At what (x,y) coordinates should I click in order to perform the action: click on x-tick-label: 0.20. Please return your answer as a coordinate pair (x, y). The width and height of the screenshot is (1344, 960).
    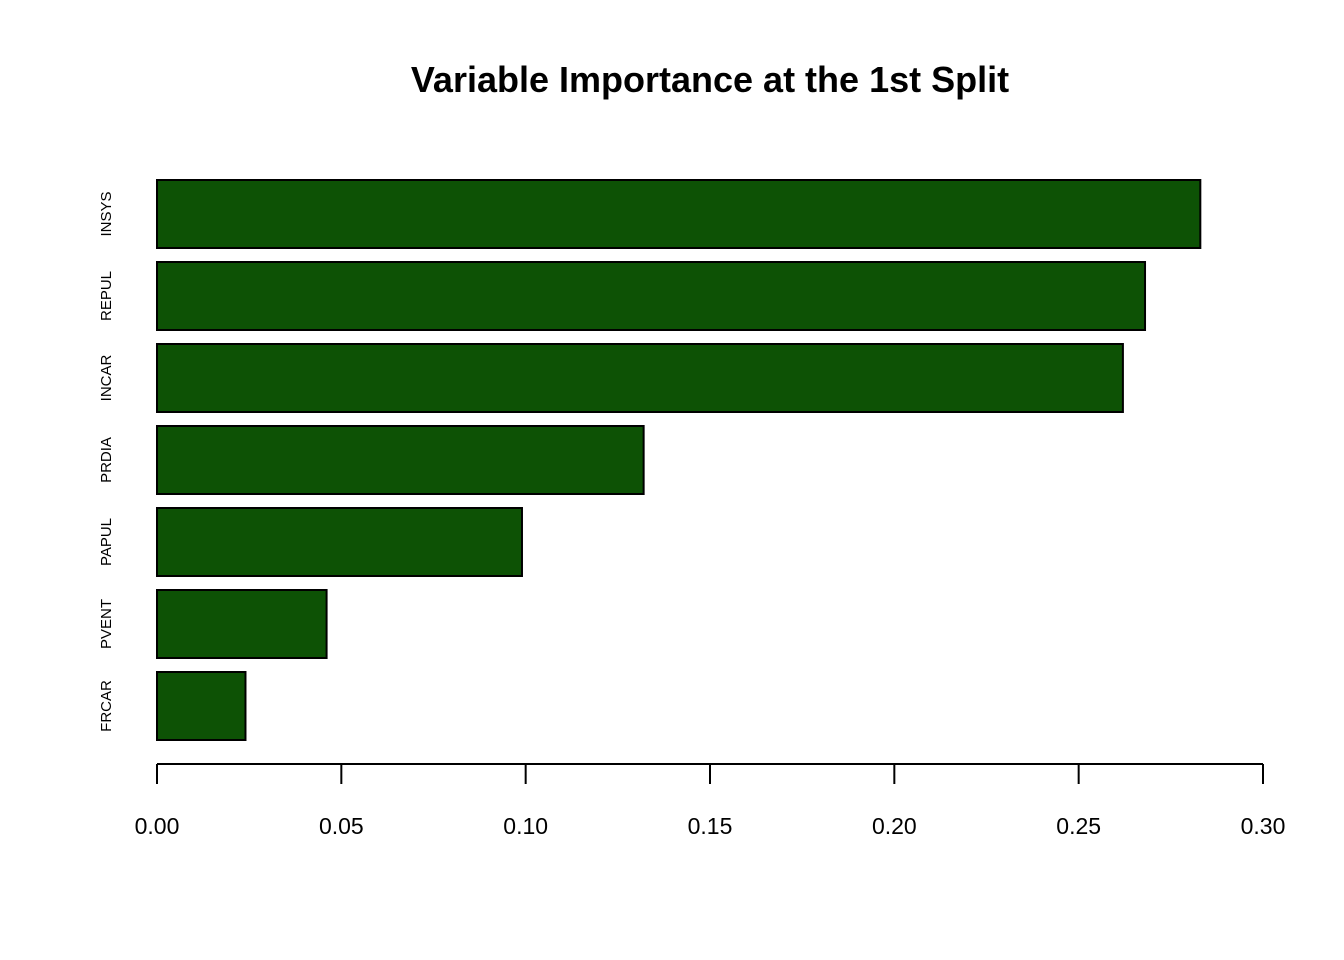
    Looking at the image, I should click on (894, 826).